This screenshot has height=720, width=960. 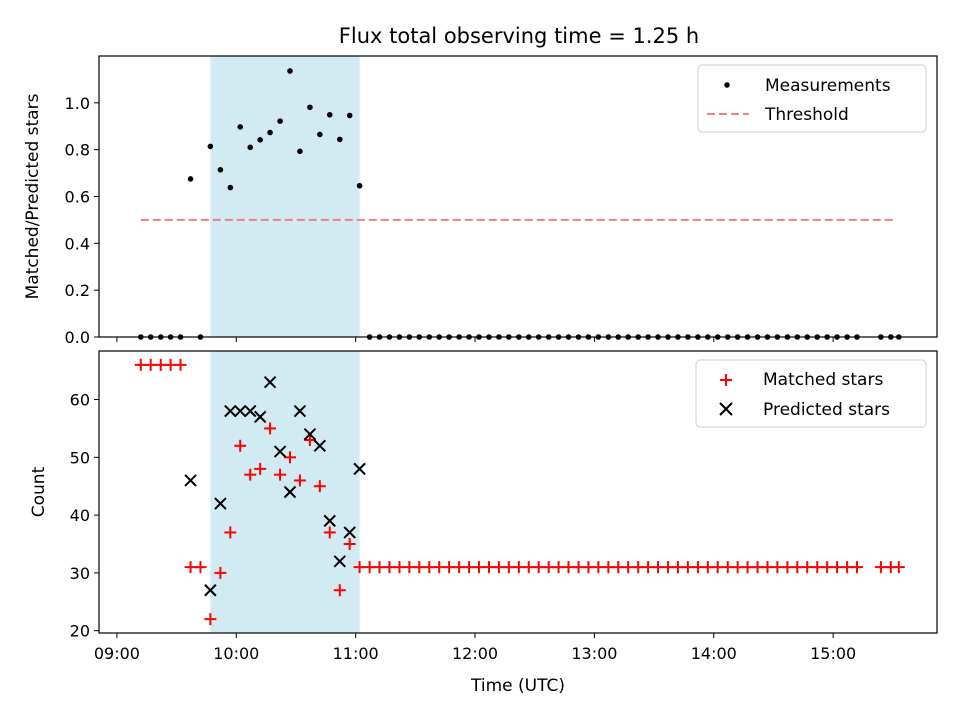 I want to click on legend-matched-label: Matched stars, so click(x=823, y=380).